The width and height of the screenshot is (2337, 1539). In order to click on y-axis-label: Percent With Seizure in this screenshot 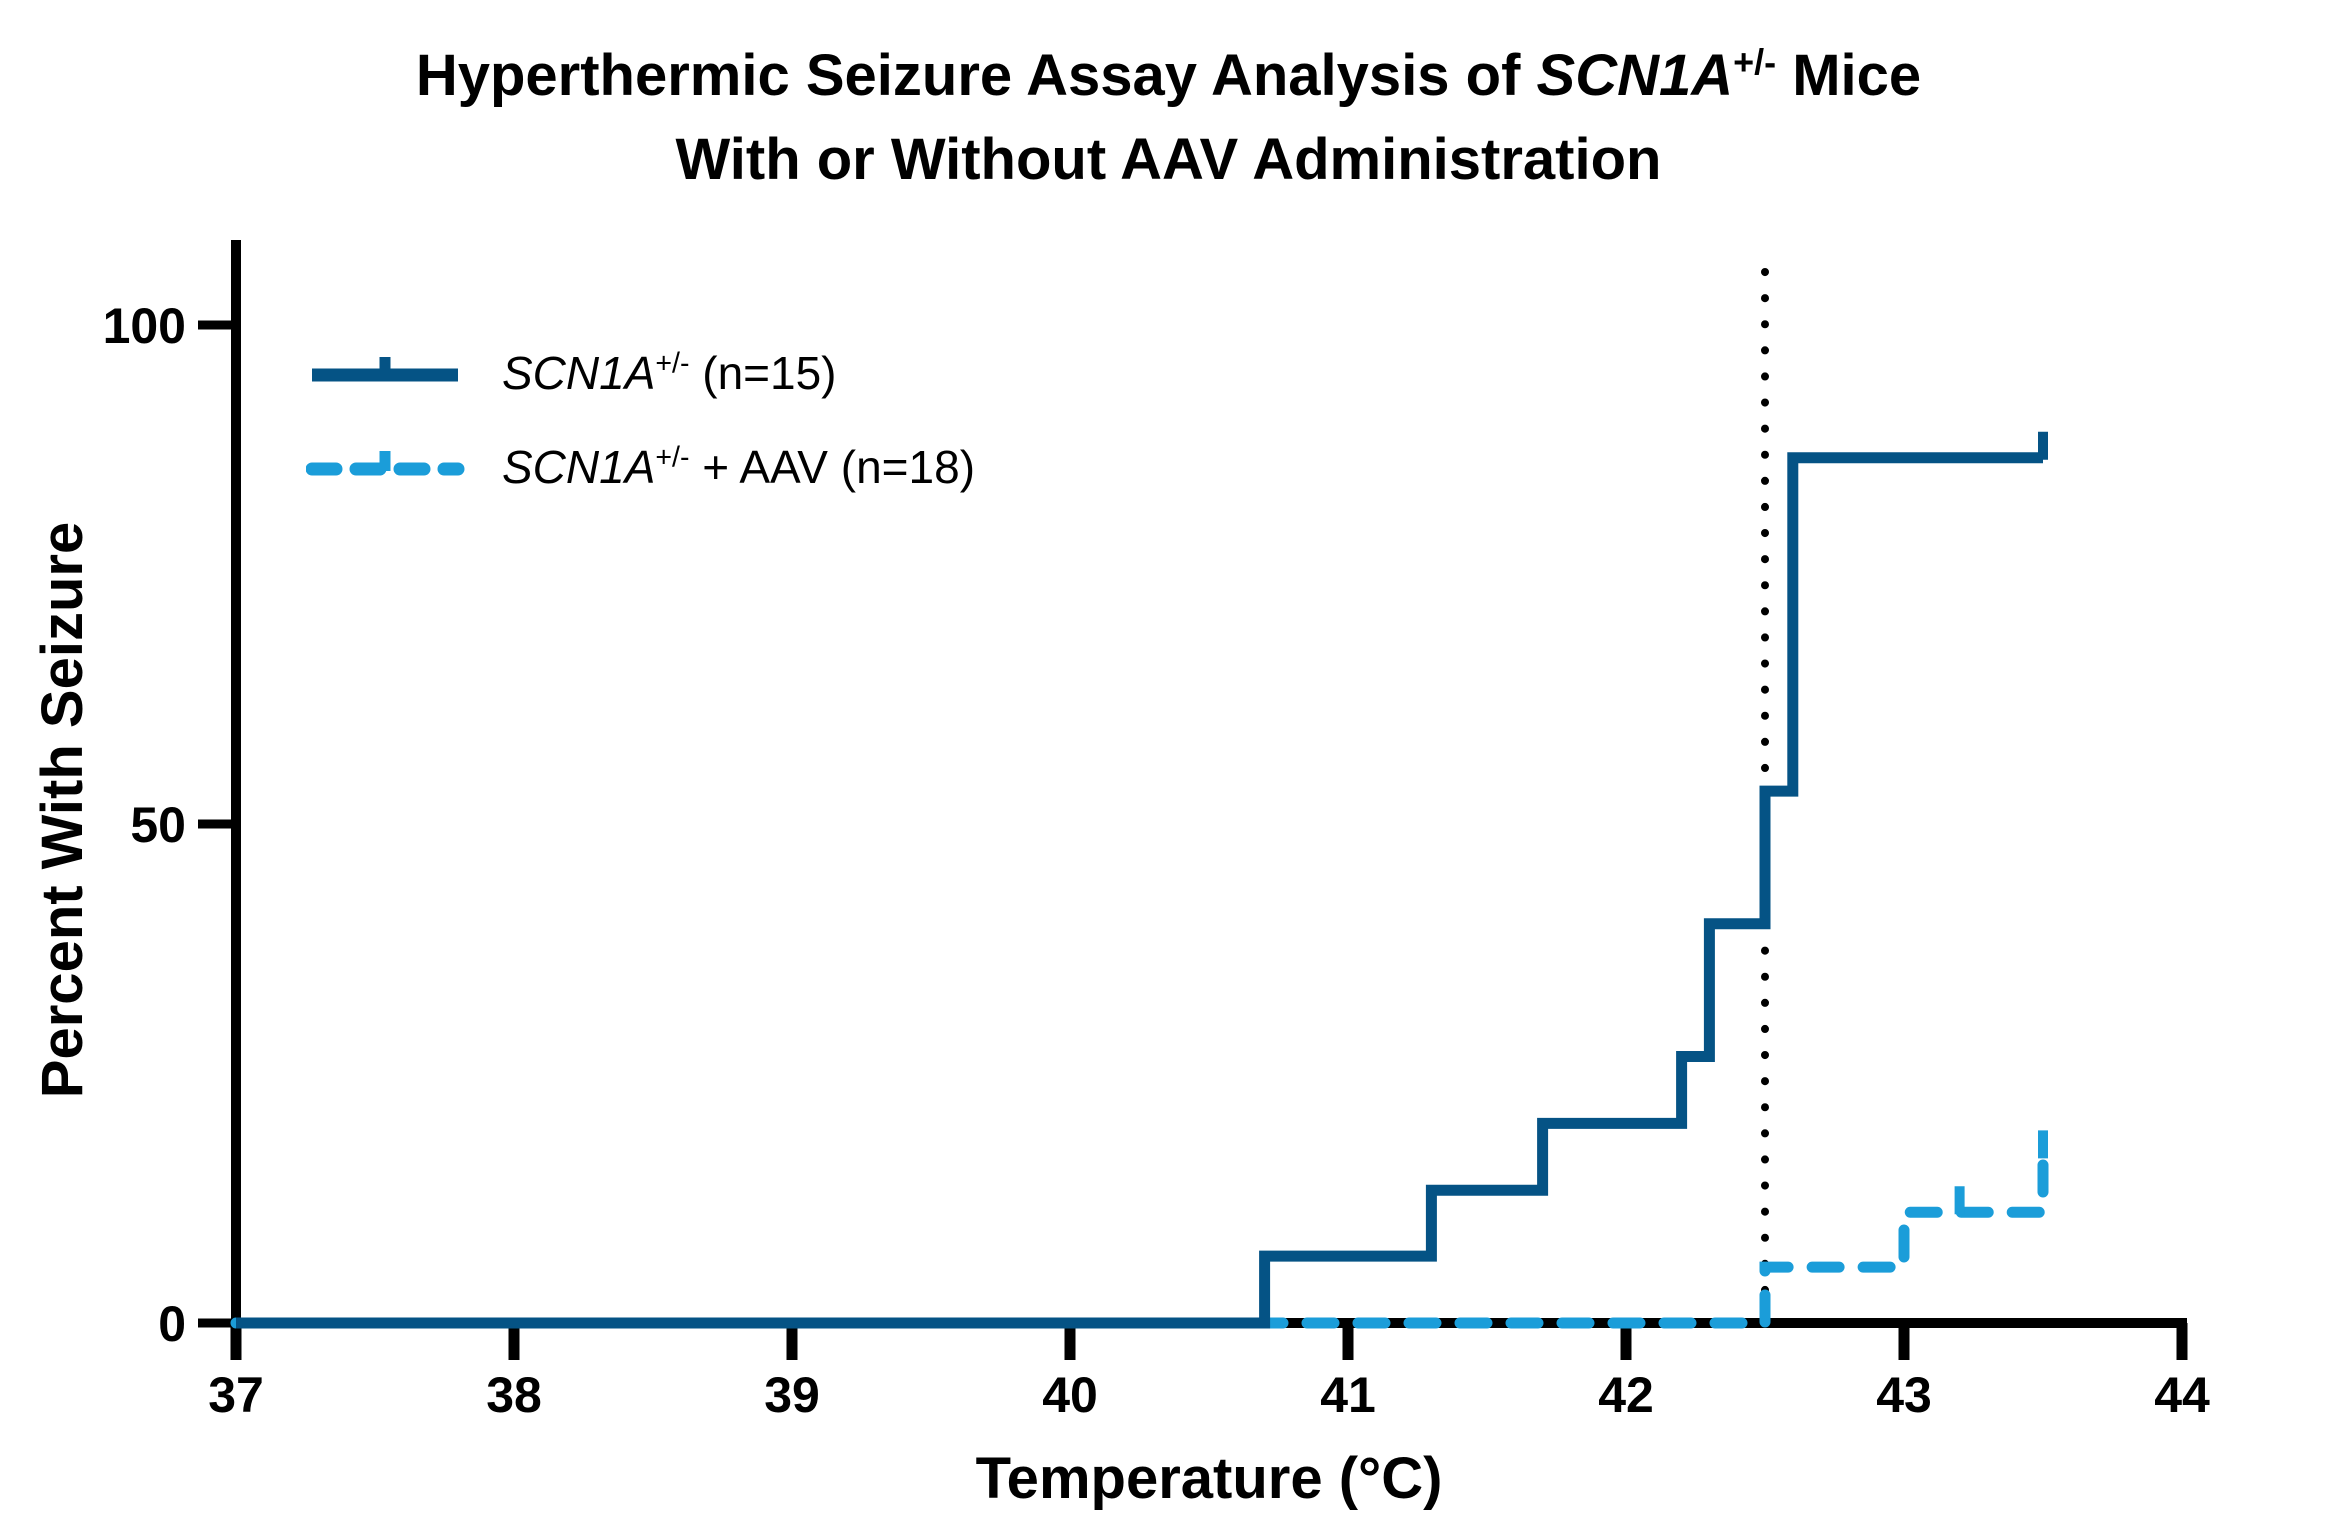, I will do `click(62, 810)`.